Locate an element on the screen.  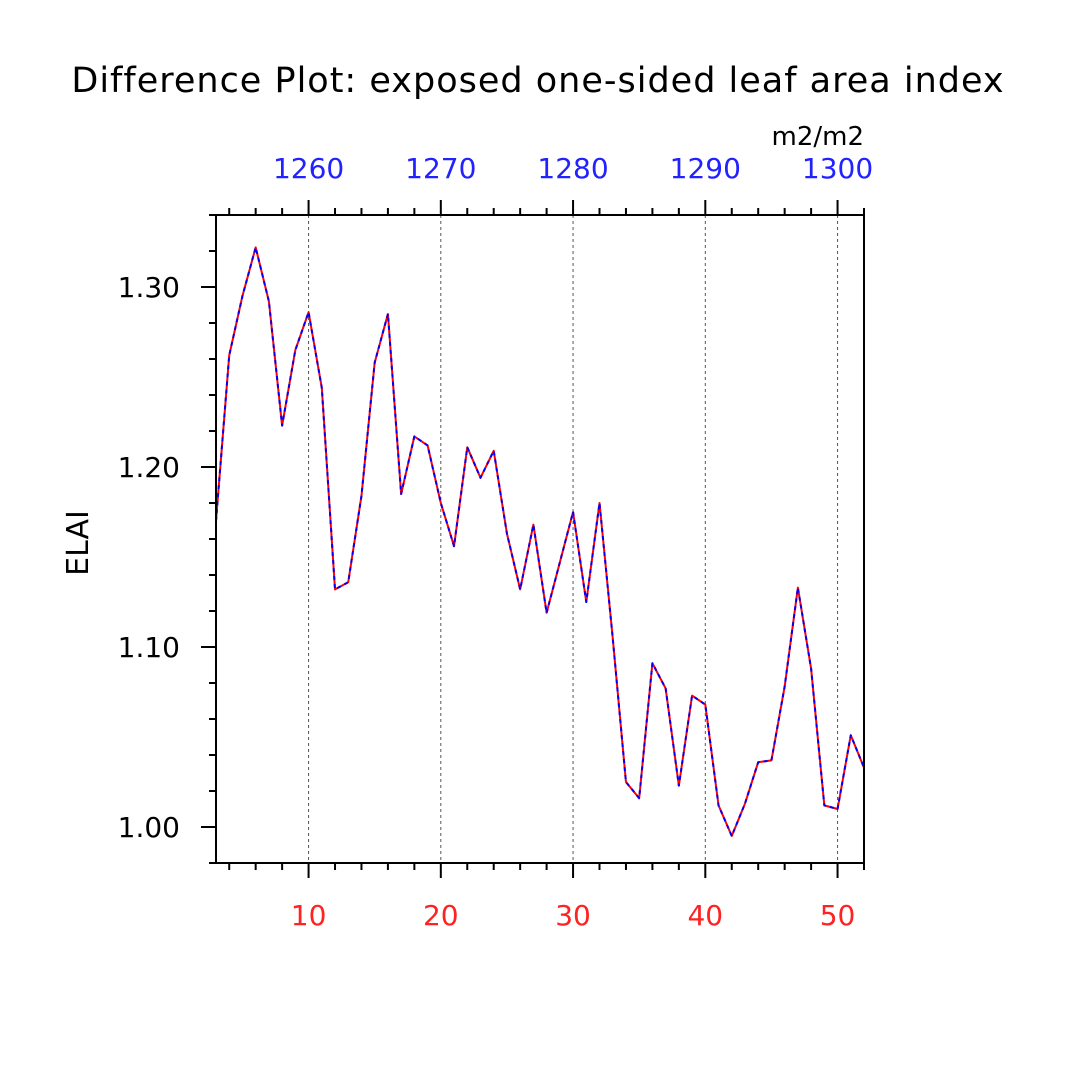
top-tick-label-1300: 1300 is located at coordinates (837, 168).